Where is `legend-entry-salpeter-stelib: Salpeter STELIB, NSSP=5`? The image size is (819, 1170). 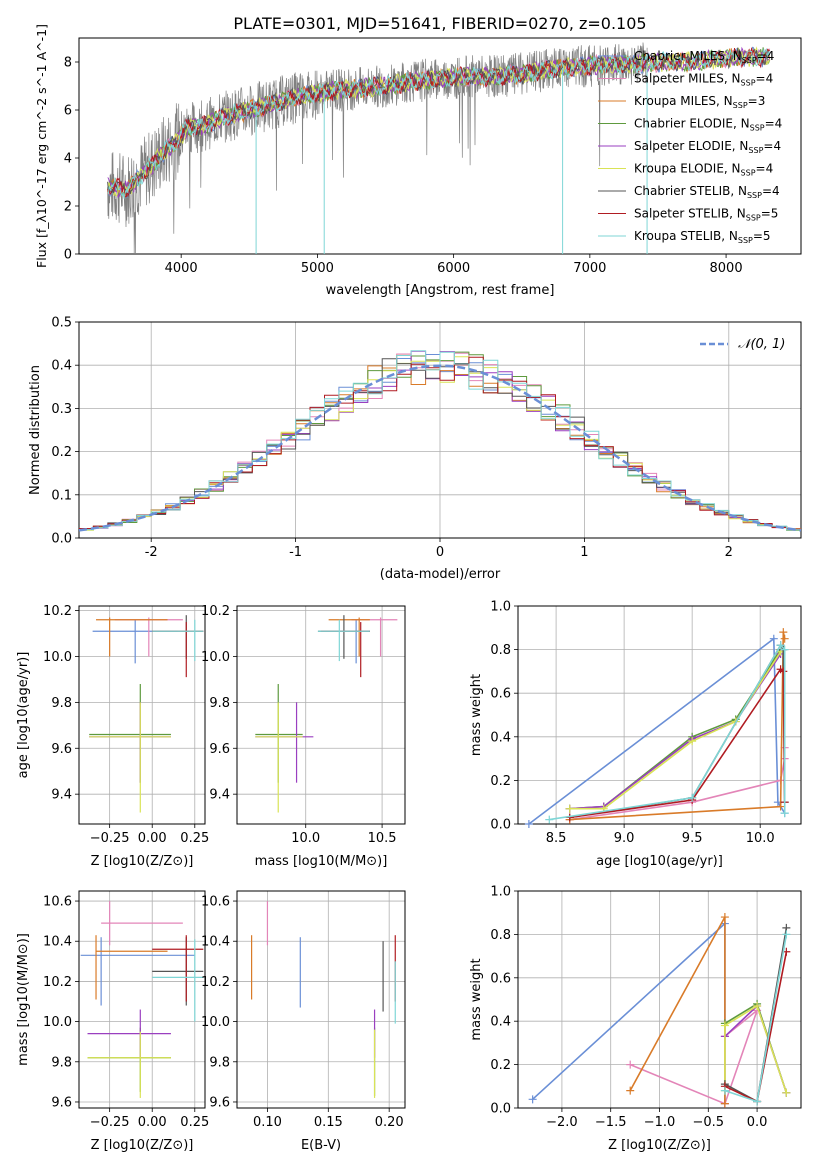
legend-entry-salpeter-stelib: Salpeter STELIB, NSSP=5 is located at coordinates (706, 215).